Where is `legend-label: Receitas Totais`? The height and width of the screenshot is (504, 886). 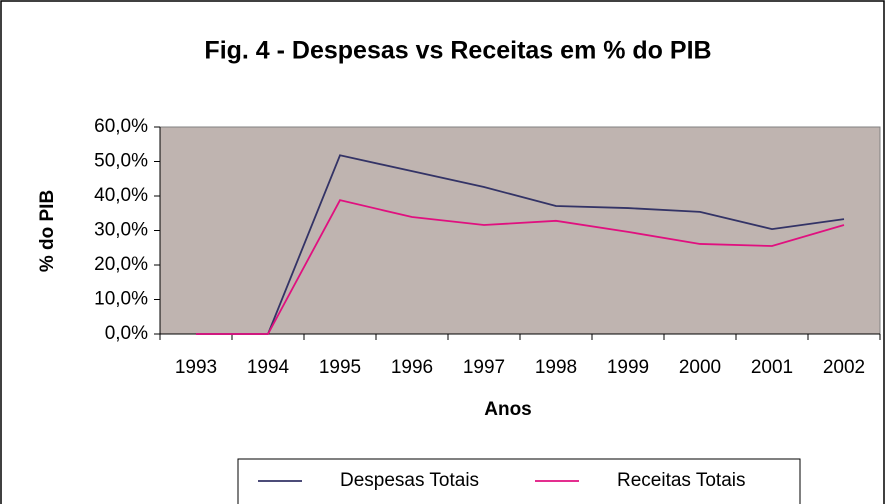
legend-label: Receitas Totais is located at coordinates (681, 480).